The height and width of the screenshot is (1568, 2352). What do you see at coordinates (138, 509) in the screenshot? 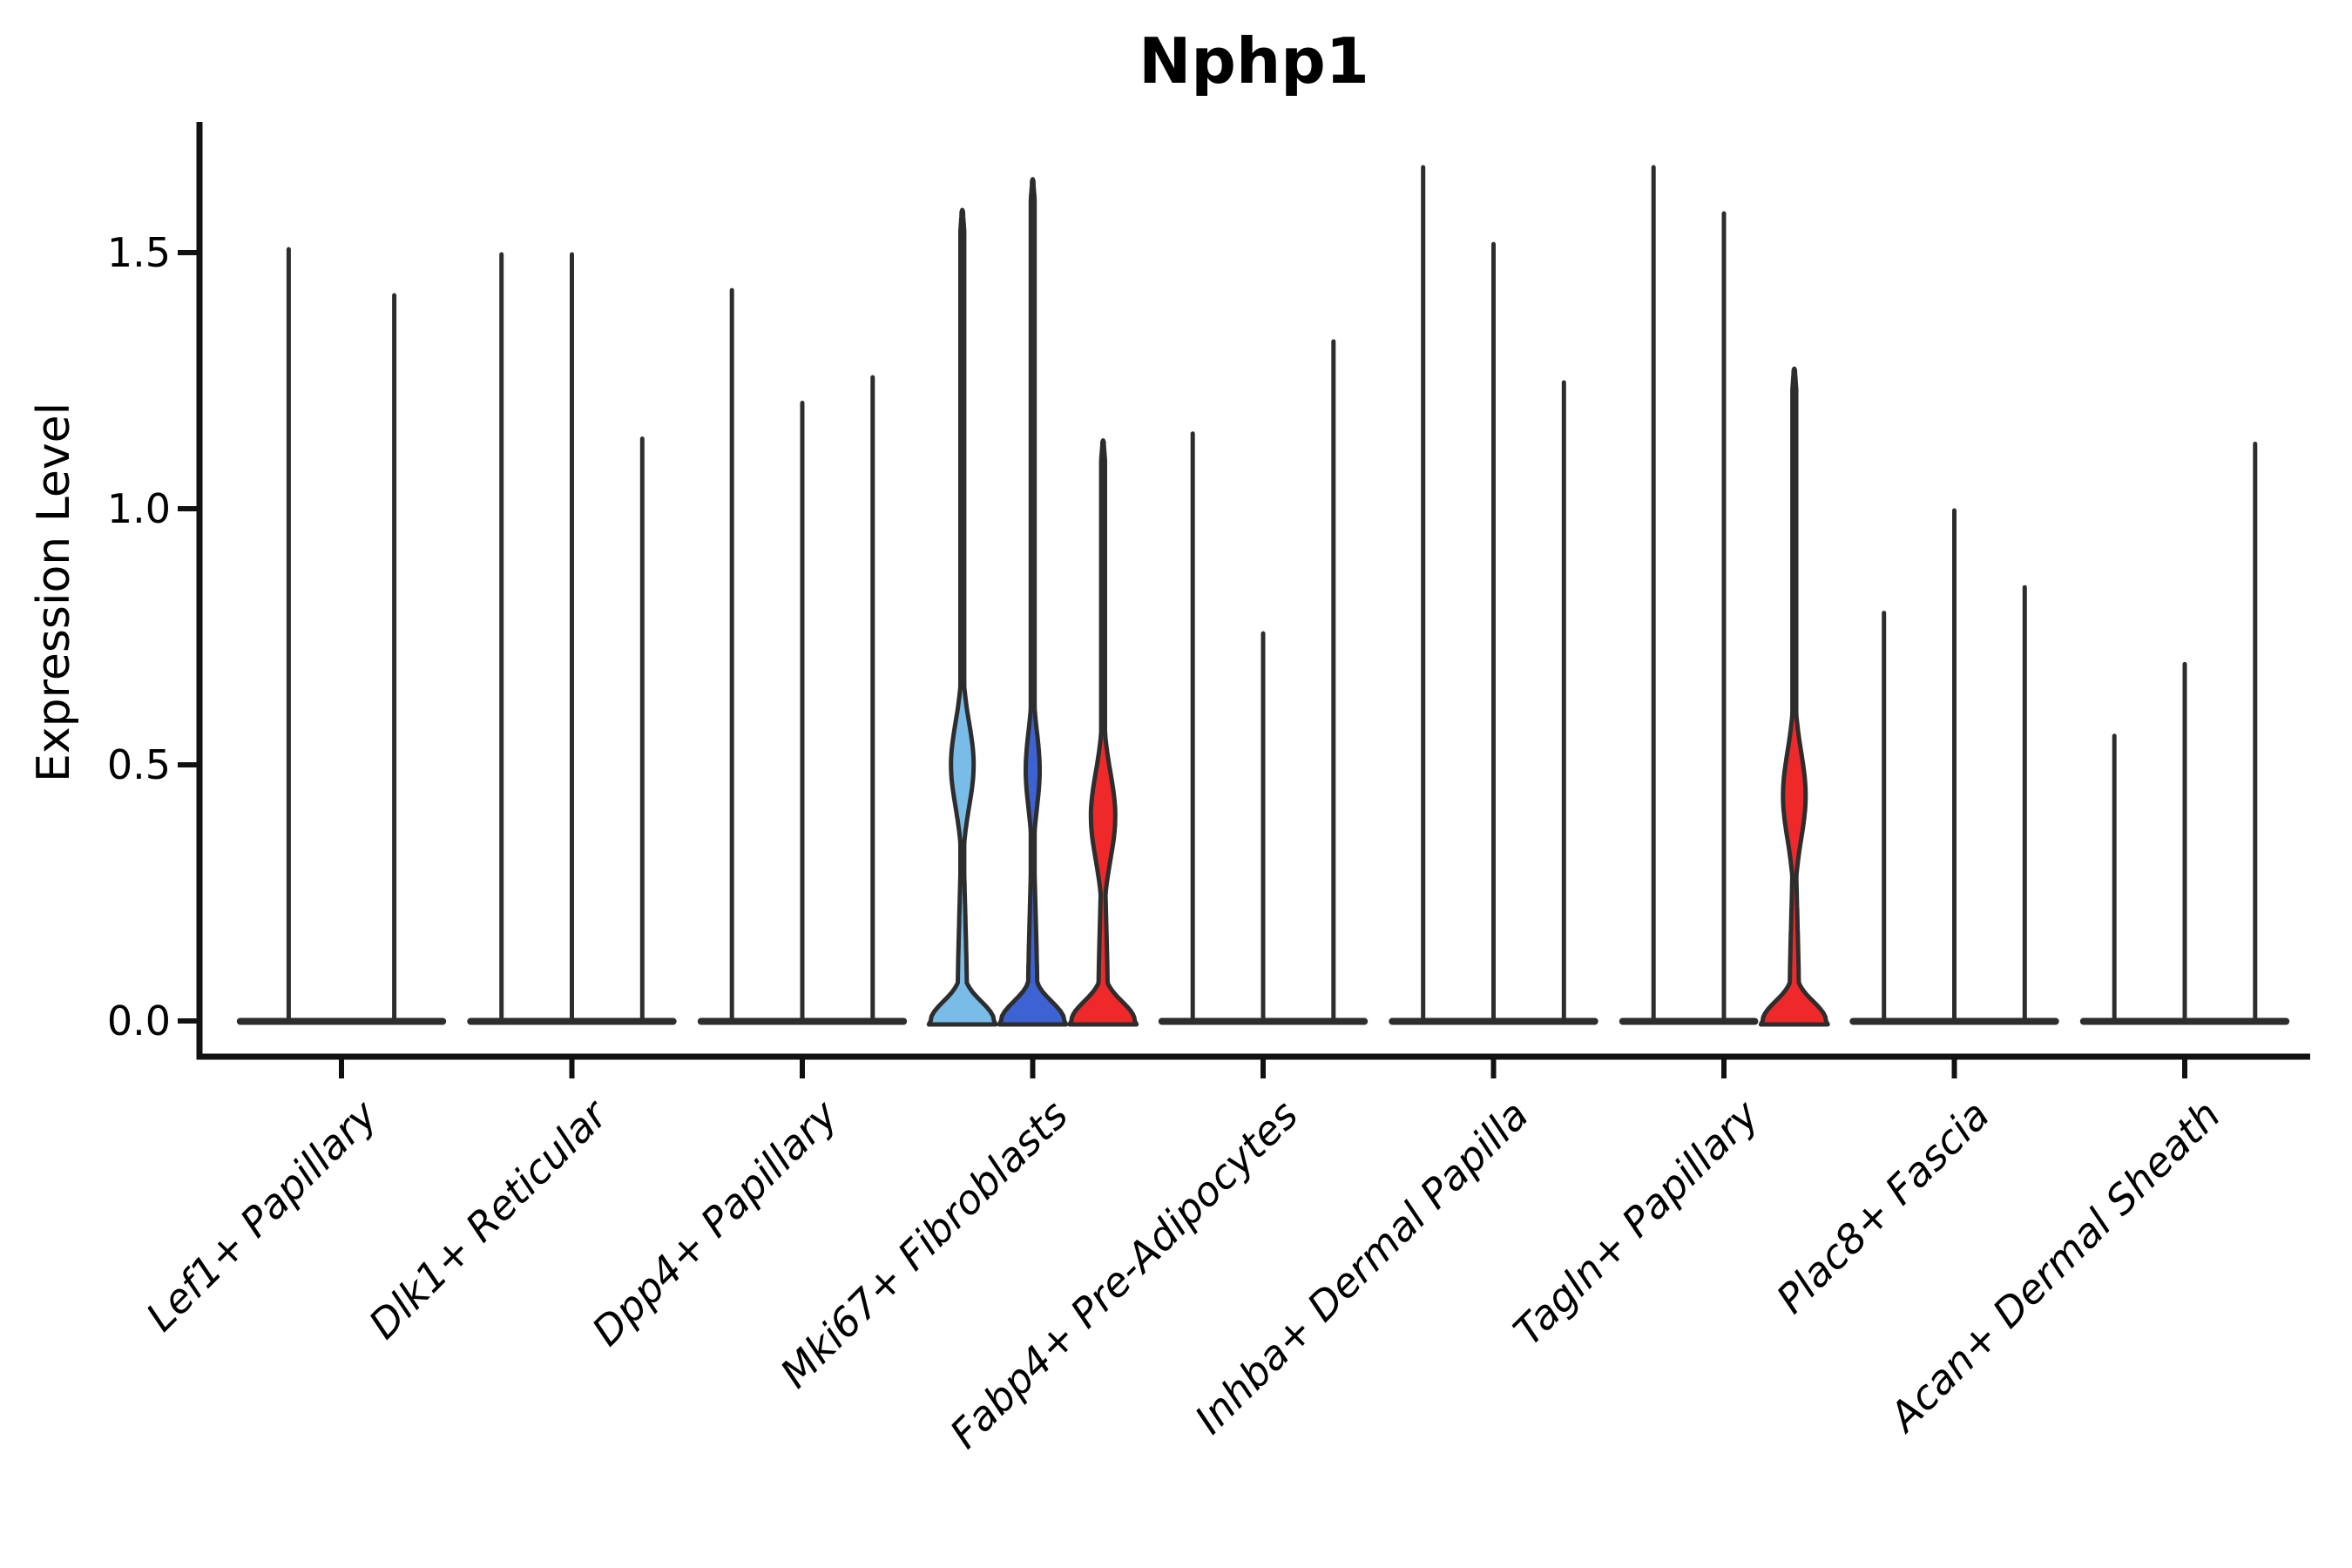
I see `y-tick-label: 1.0` at bounding box center [138, 509].